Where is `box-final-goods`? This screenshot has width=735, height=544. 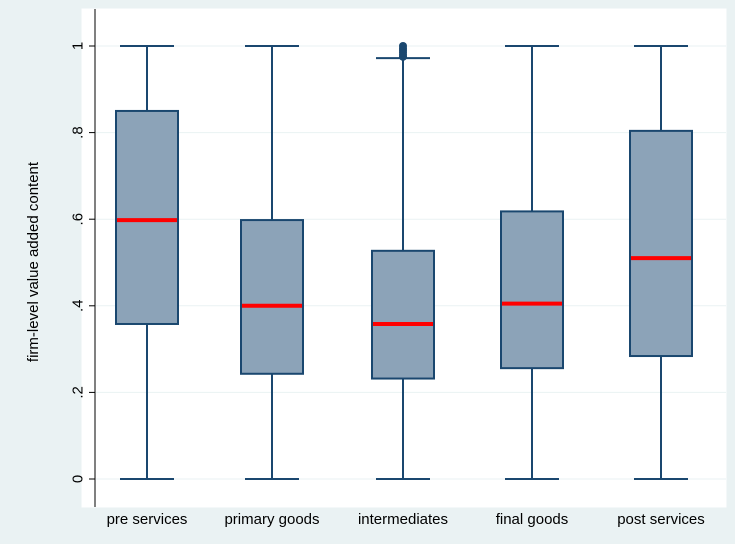
box-final-goods is located at coordinates (532, 262).